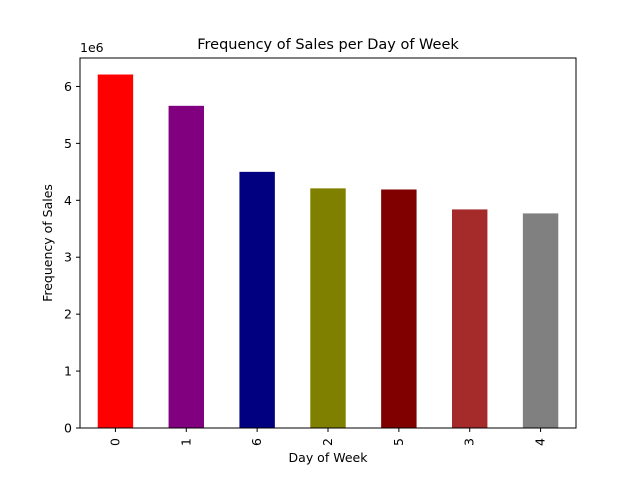 The image size is (640, 480). Describe the element at coordinates (398, 442) in the screenshot. I see `x-tick-label: 5` at that location.